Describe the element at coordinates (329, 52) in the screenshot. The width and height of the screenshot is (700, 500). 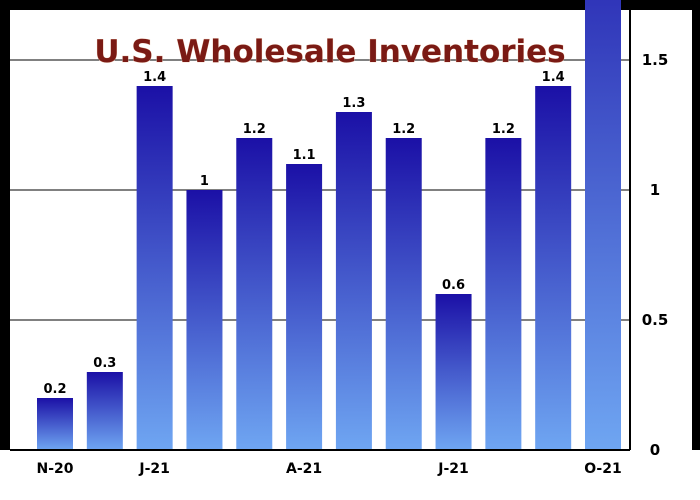
I see `chart-title: U.S. Wholesale Inventories` at that location.